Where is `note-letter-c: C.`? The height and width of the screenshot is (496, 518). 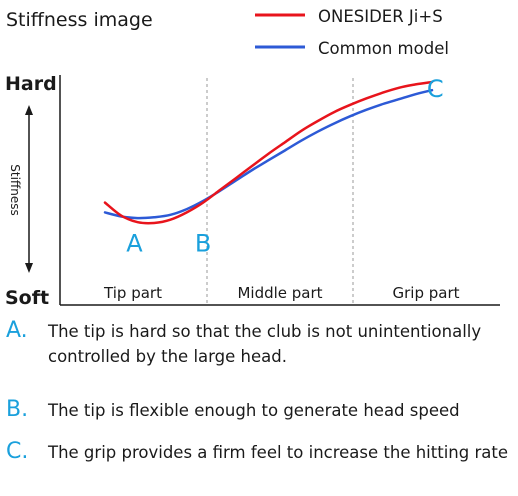
note-letter-c: C. is located at coordinates (17, 451).